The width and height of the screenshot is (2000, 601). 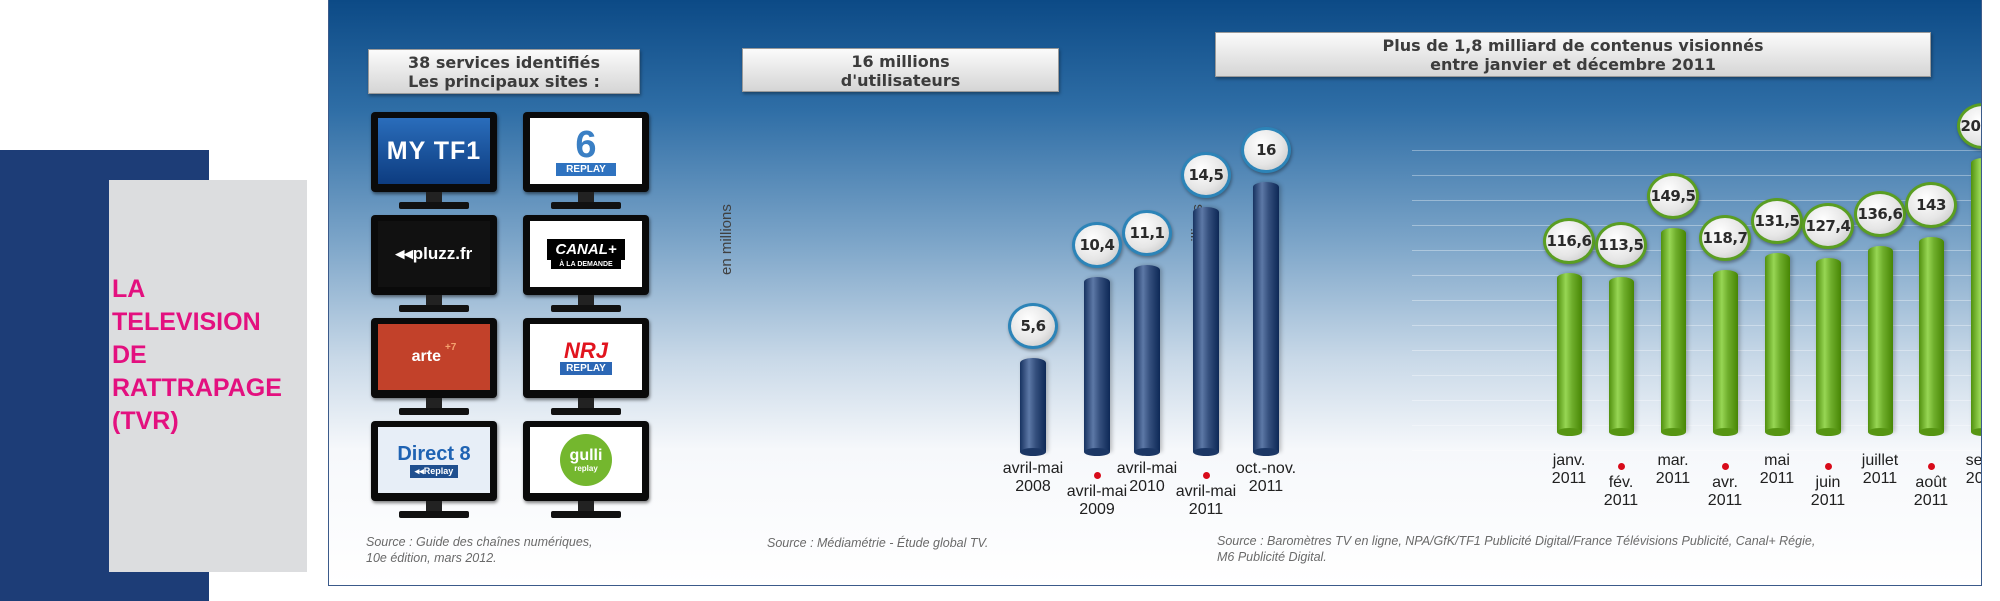 I want to click on mytf1-logo: MY TF1, so click(x=434, y=150).